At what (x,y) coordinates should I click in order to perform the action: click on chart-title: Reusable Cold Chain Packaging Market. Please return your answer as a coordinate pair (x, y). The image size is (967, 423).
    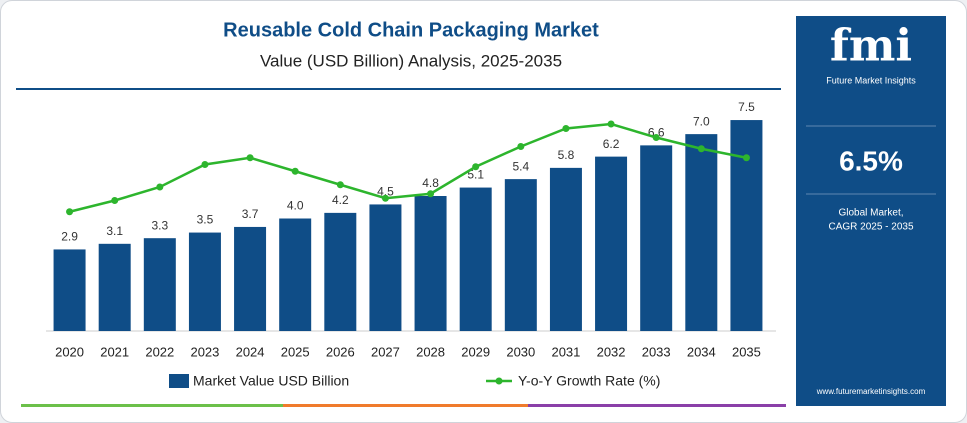
    Looking at the image, I should click on (411, 30).